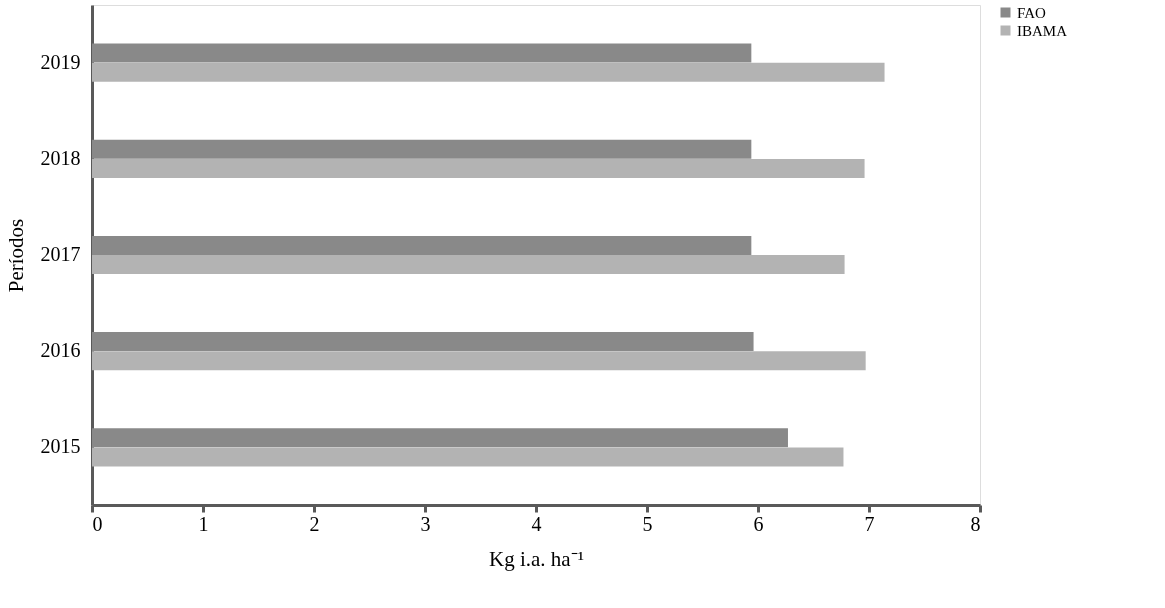  What do you see at coordinates (975, 523) in the screenshot?
I see `x-tick-label: 8` at bounding box center [975, 523].